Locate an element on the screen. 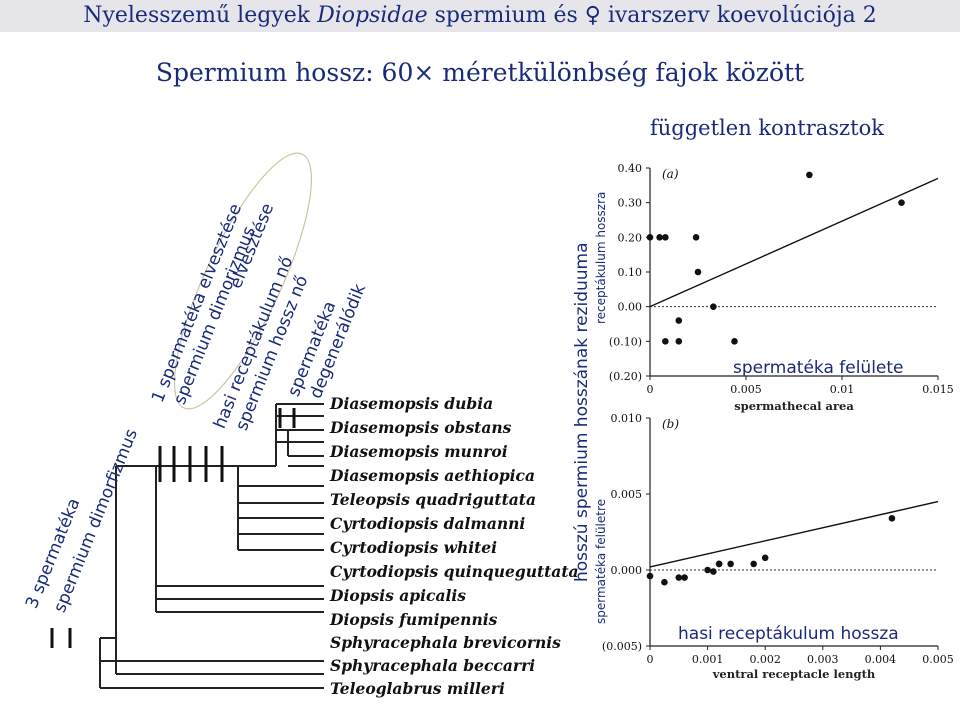  y-tick-label: (0.005) is located at coordinates (622, 646).